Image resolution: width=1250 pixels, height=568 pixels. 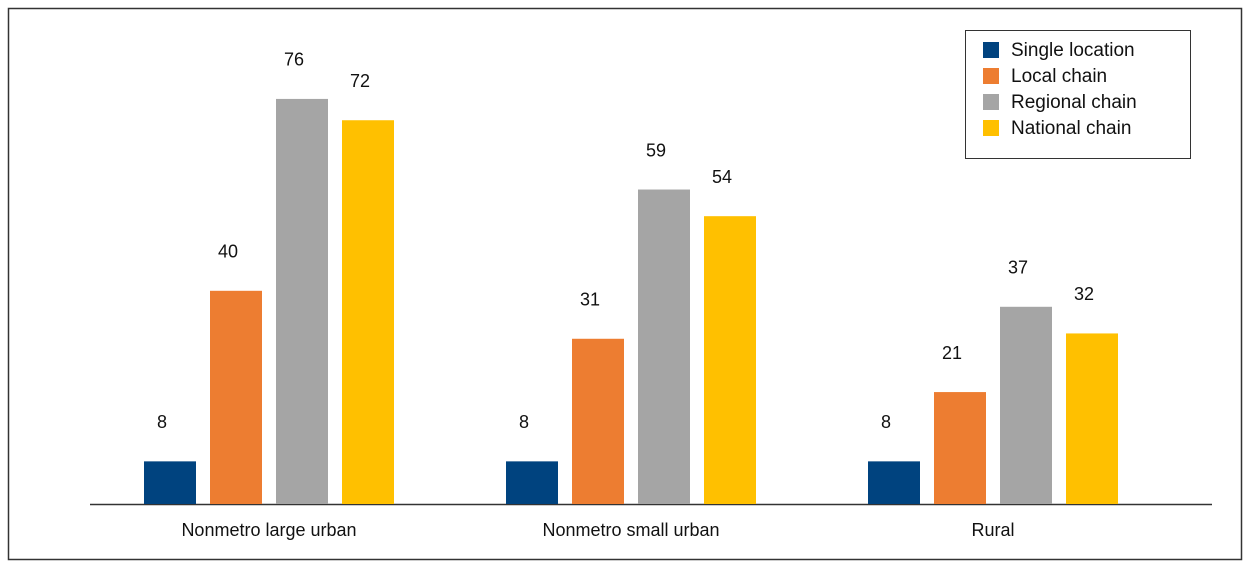 I want to click on x-tick-label: Rural, so click(x=992, y=530).